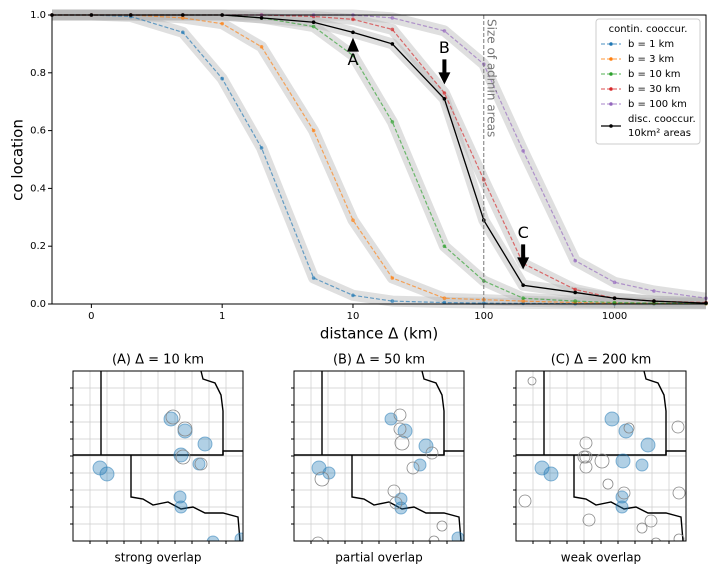 The height and width of the screenshot is (576, 720). Describe the element at coordinates (91, 316) in the screenshot. I see `x-tick-label: 0` at that location.